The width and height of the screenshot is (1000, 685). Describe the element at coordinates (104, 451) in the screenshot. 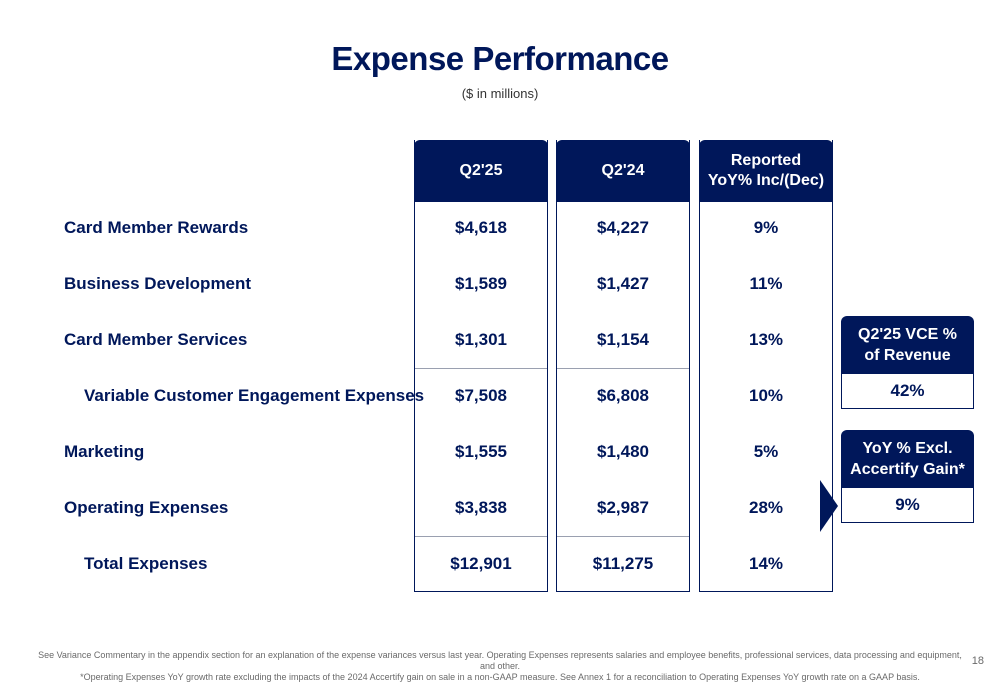

I see `row-label-marketing: Marketing` at that location.